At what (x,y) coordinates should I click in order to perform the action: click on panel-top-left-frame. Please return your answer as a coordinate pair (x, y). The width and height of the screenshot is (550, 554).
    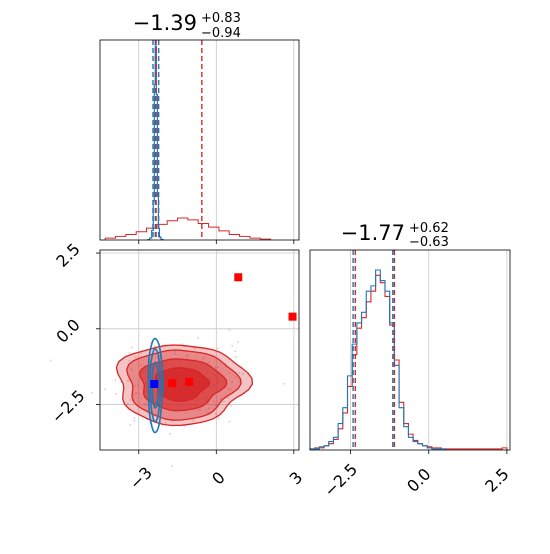
    Looking at the image, I should click on (199, 140).